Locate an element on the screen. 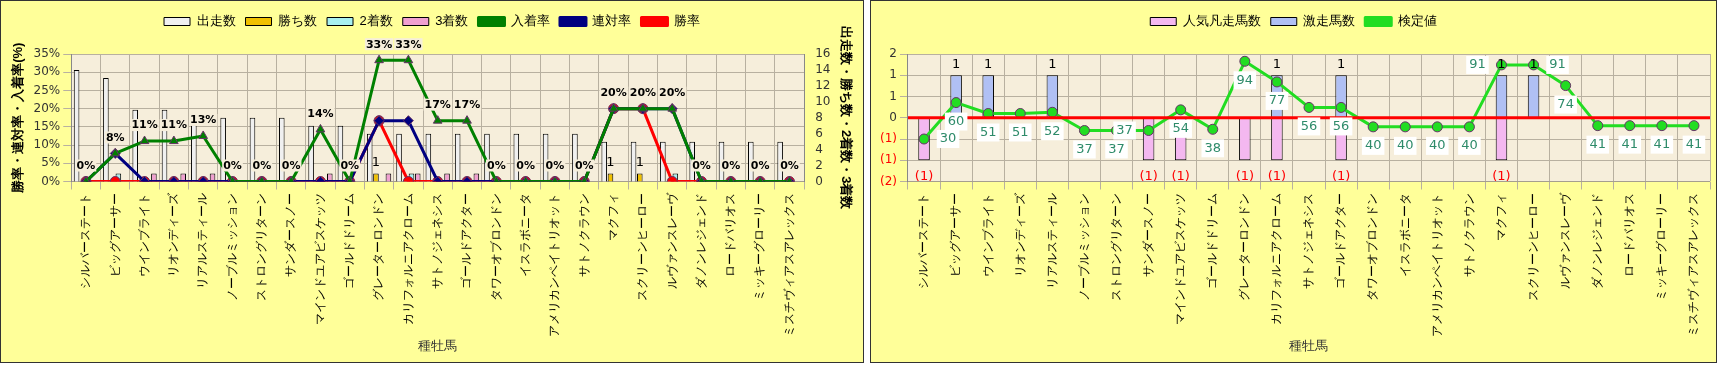 The image size is (1721, 365). data-label: 91 is located at coordinates (1477, 64).